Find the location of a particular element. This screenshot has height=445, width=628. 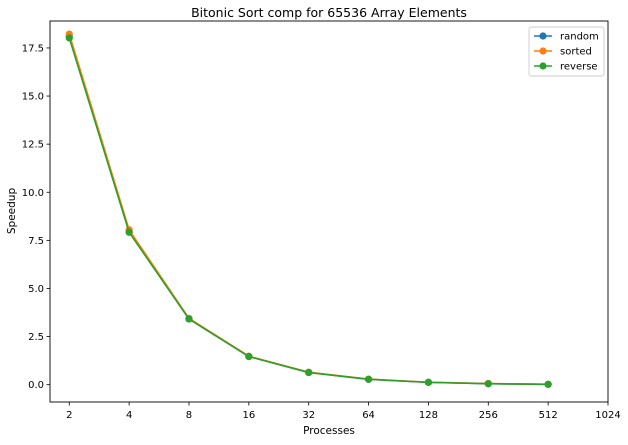

x-axis-ticks: 2 4 8 16 32 64 128 256 512 1024 is located at coordinates (343, 411).